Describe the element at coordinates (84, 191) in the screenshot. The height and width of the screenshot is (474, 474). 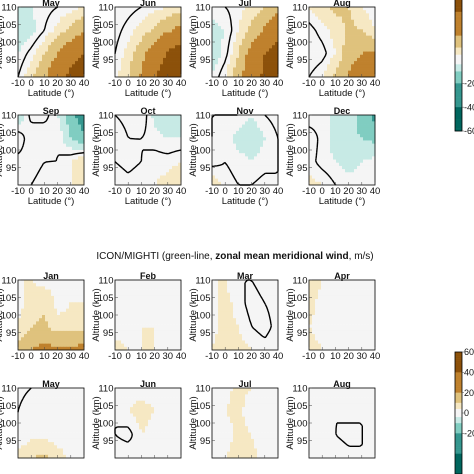
I see `x-tick-label: 40` at that location.